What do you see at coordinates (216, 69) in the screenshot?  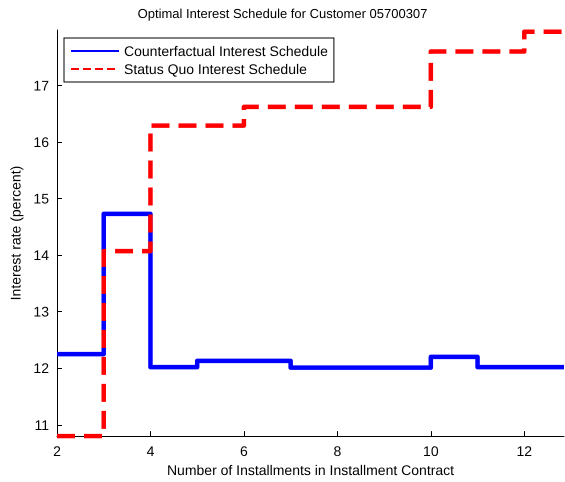 I see `legend-label: Status Quo Interest Schedule` at bounding box center [216, 69].